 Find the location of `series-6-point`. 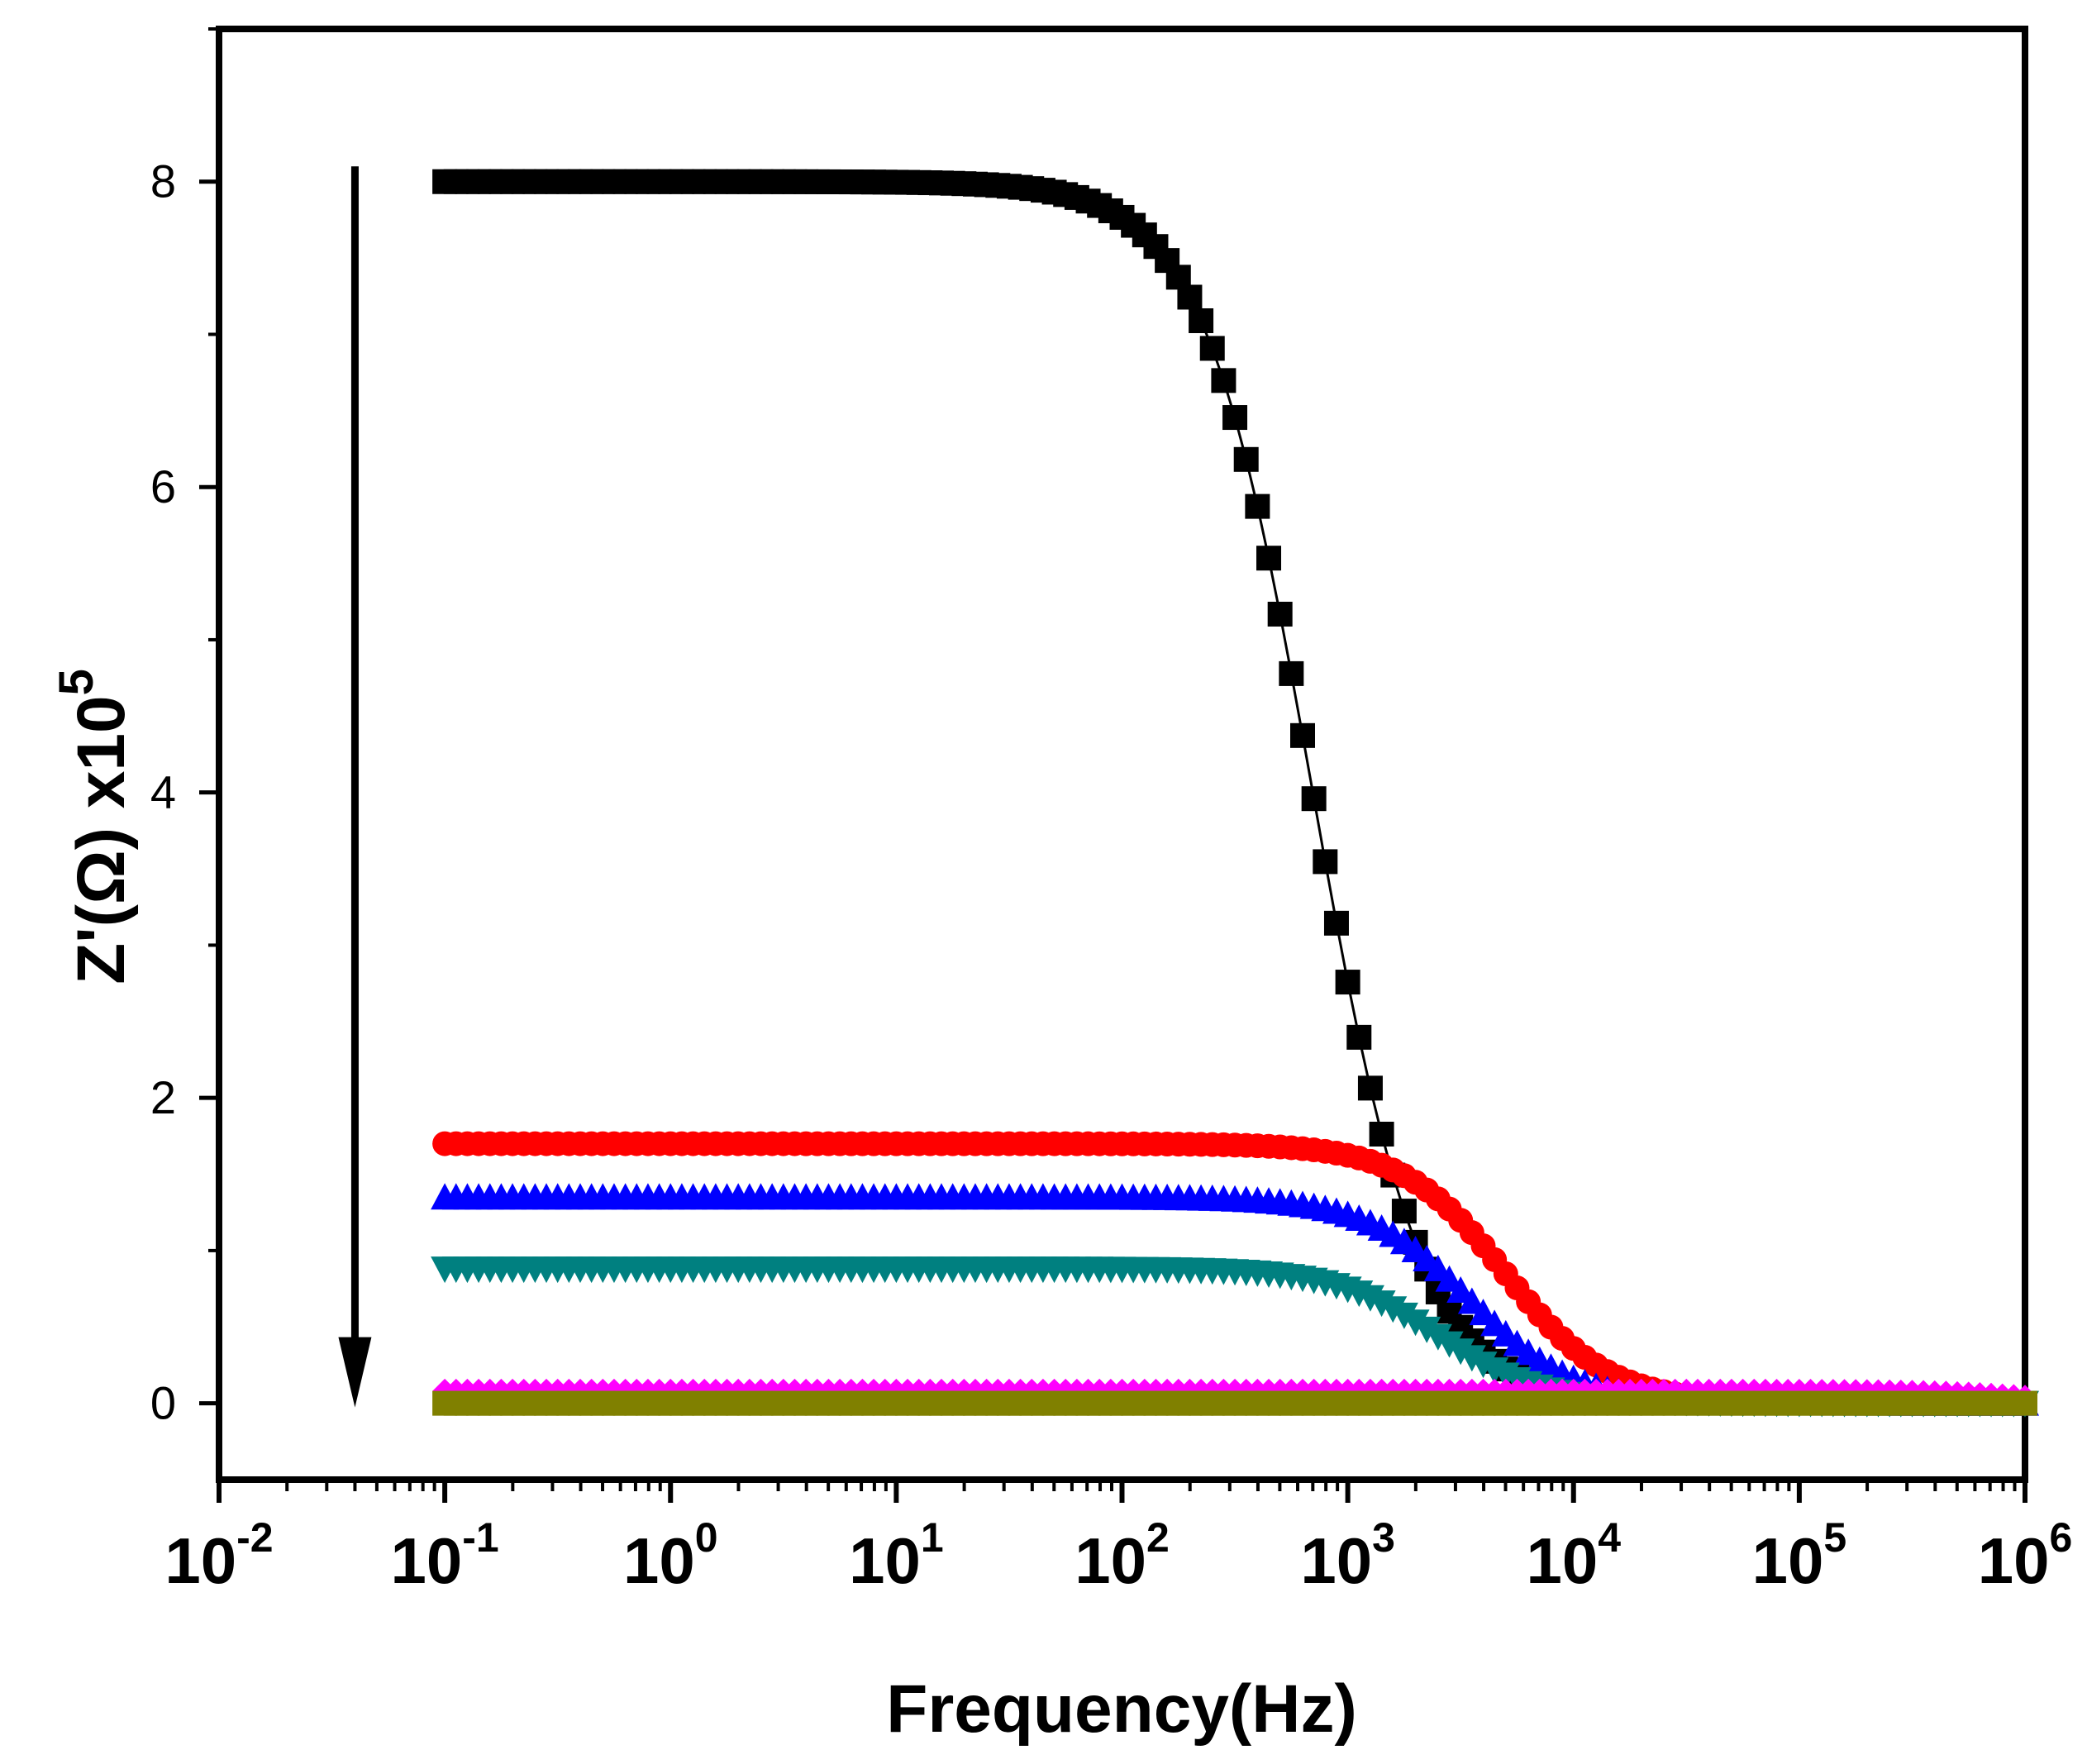

series-6-point is located at coordinates (2025, 1403).